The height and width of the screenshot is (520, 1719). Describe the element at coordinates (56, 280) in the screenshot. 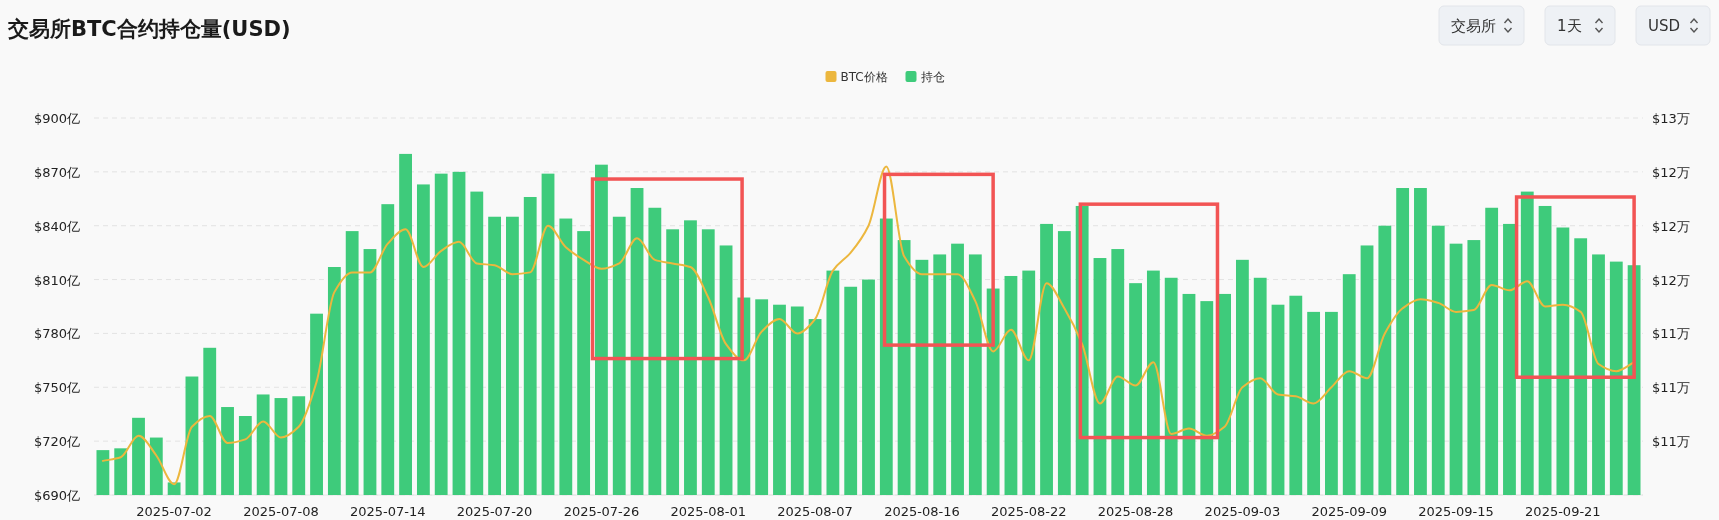

I see `y-tick-label: $810亿` at that location.